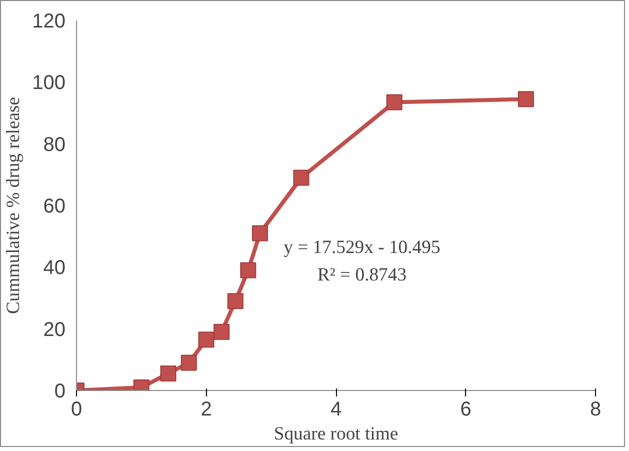 This screenshot has width=629, height=451. What do you see at coordinates (54, 329) in the screenshot?
I see `y-tick-label: 20` at bounding box center [54, 329].